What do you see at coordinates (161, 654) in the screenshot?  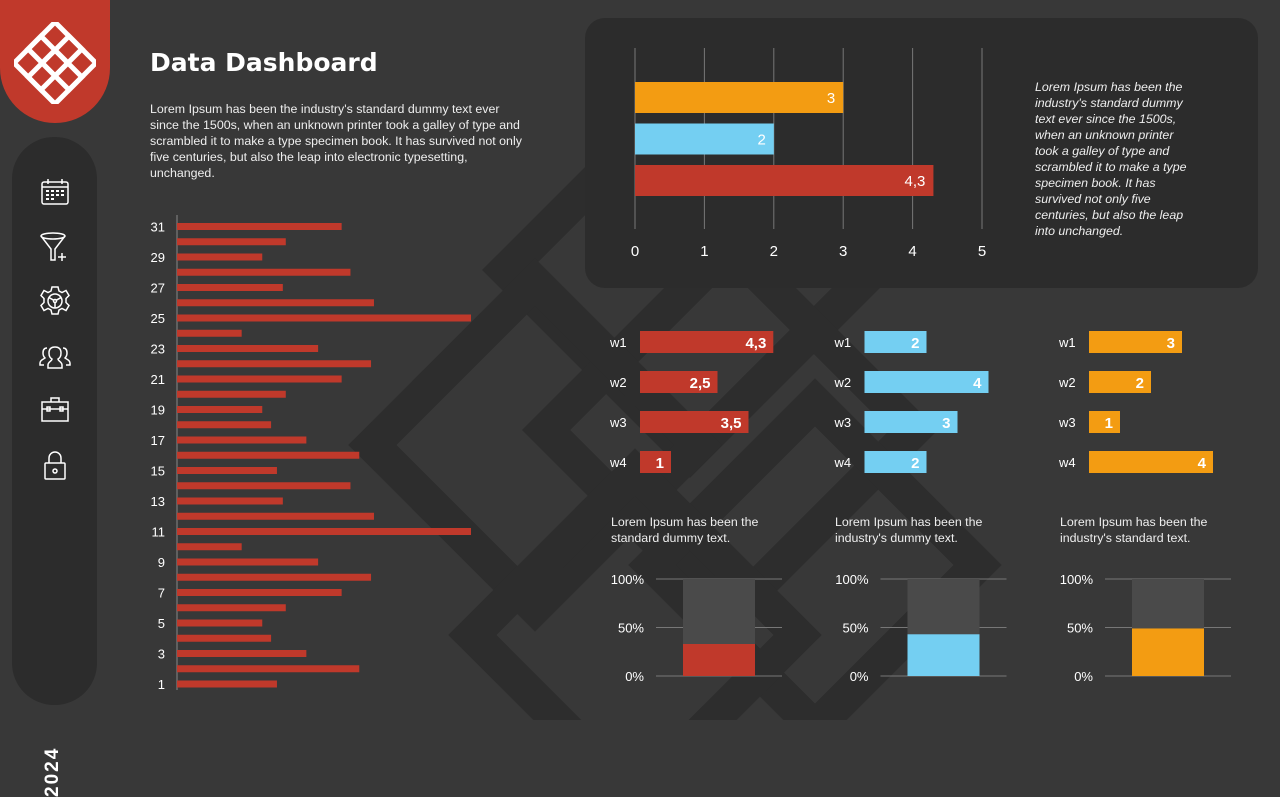 I see `y-tick-label: 3` at bounding box center [161, 654].